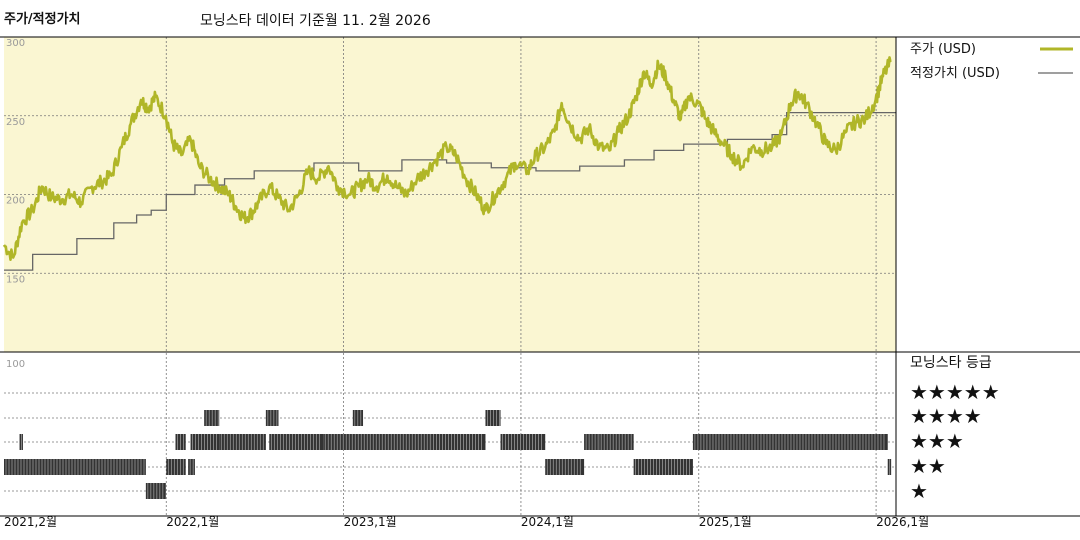  Describe the element at coordinates (955, 73) in the screenshot. I see `legend-fair-value-label: 적정가치 (USD)` at that location.